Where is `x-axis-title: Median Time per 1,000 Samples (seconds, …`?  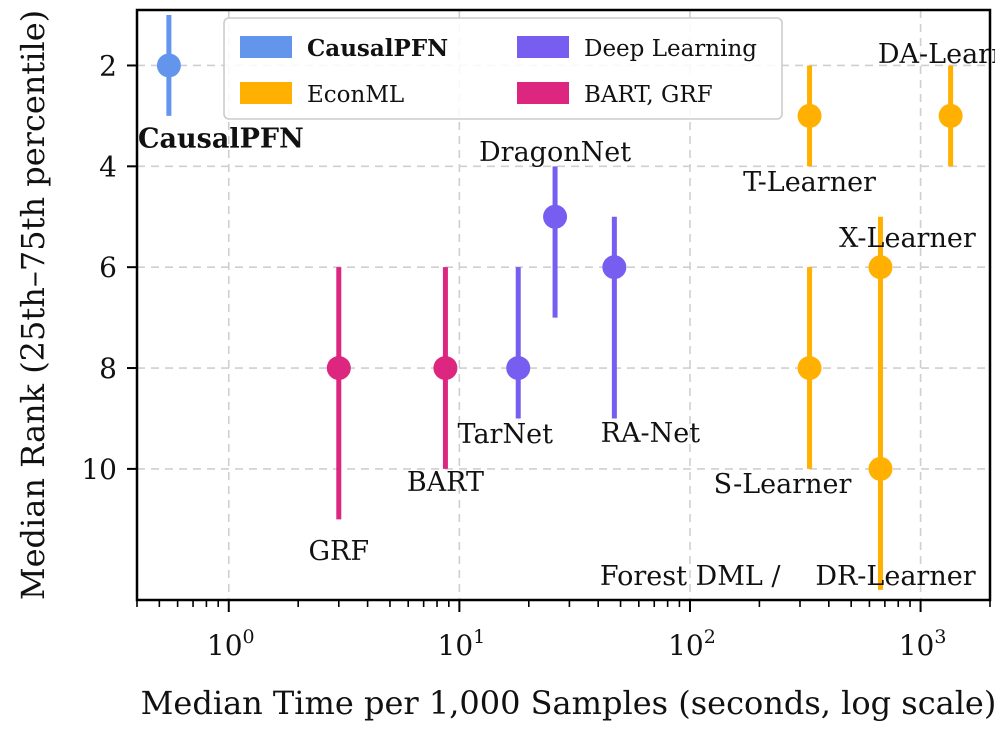
x-axis-title: Median Time per 1,000 Samples (seconds, … is located at coordinates (568, 703).